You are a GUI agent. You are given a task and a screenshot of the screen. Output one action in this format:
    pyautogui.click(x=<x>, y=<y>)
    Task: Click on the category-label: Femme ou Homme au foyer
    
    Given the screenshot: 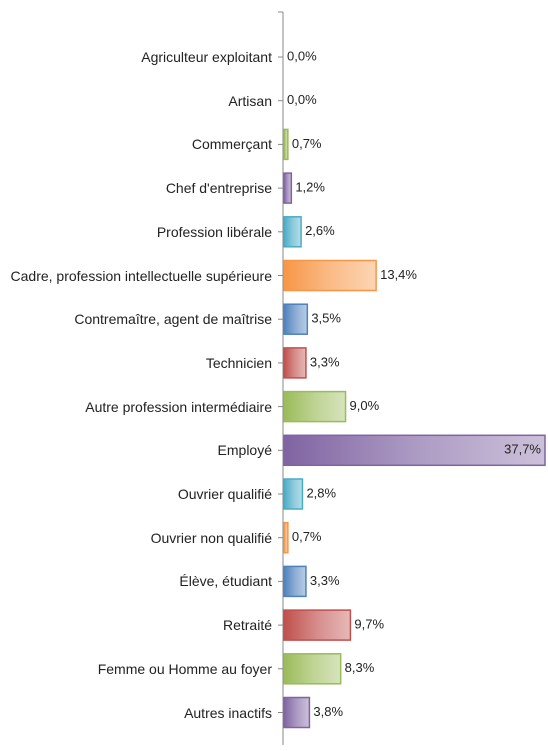 What is the action you would take?
    pyautogui.click(x=184, y=668)
    